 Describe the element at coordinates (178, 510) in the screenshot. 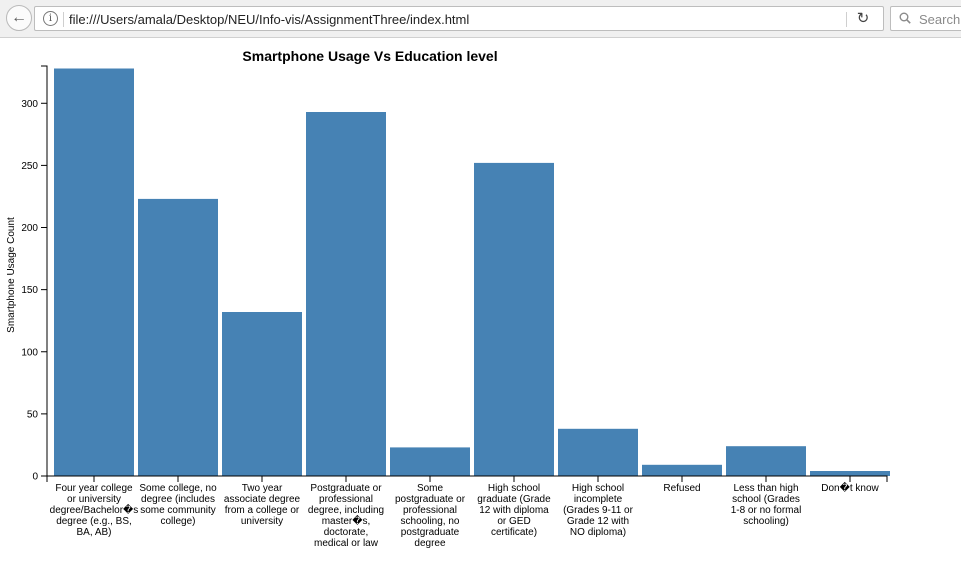

I see `x-tick-label-line: some community` at that location.